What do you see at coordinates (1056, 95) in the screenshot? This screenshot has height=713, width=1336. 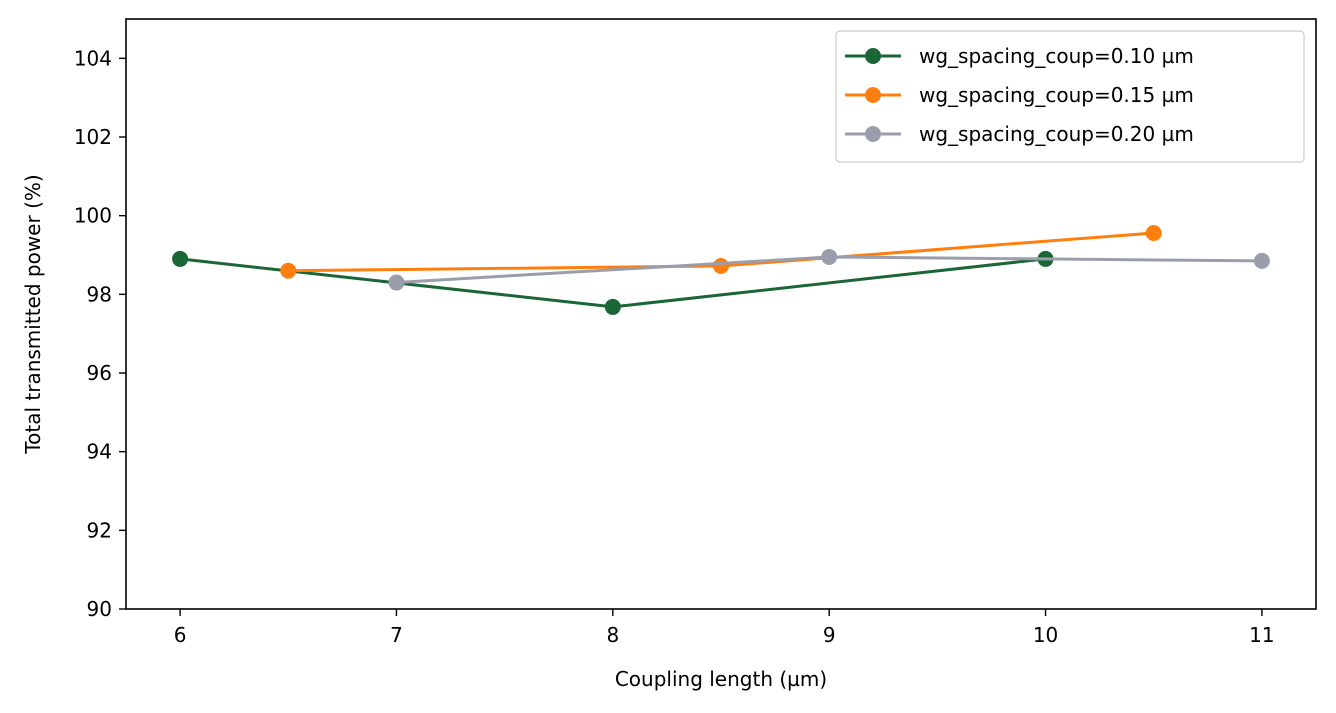 I see `legend-entry: wg_spacing_coup=0.15 µm` at bounding box center [1056, 95].